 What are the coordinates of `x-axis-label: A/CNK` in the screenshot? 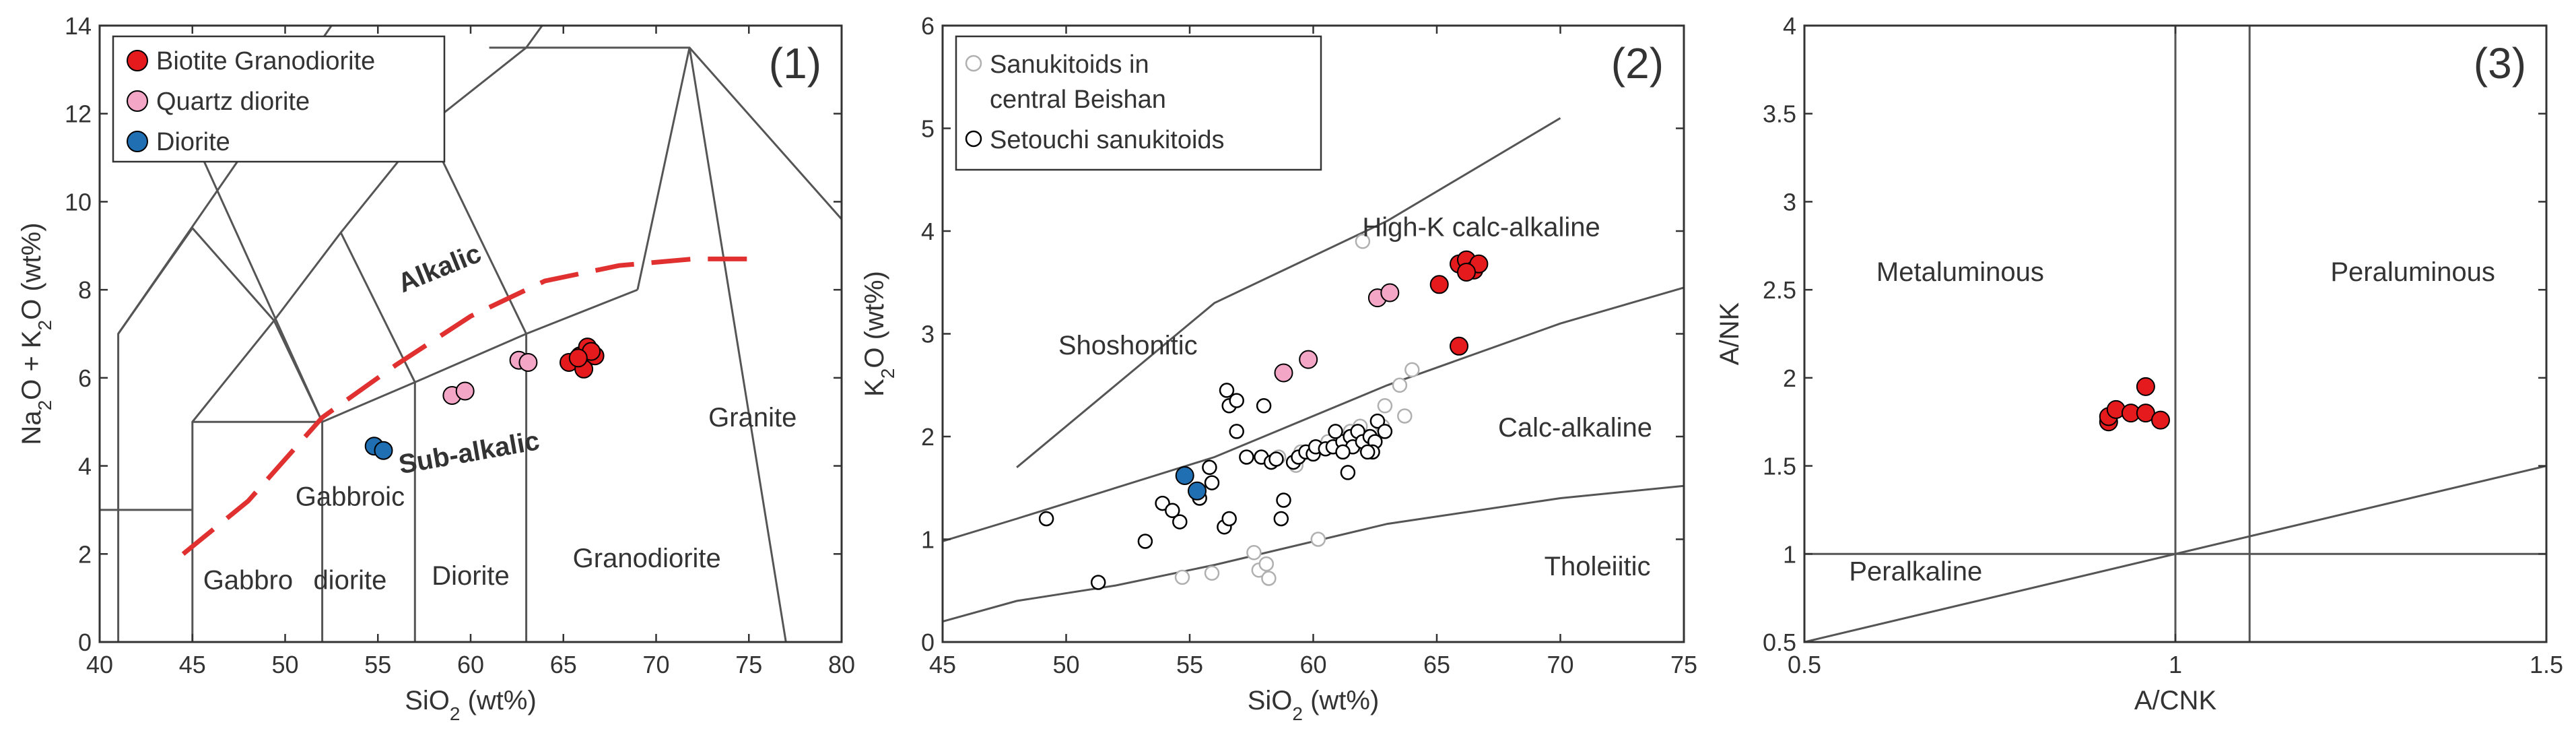 It's located at (2176, 700).